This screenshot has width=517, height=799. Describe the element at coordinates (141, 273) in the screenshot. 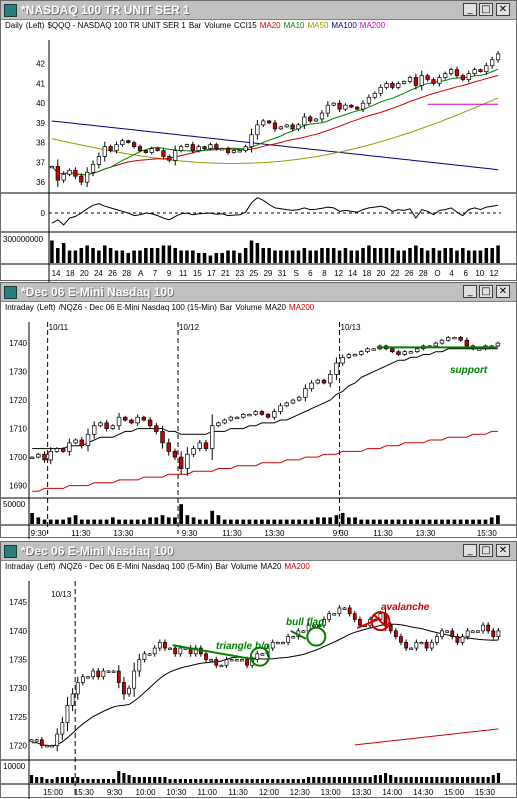

I see `x-tick-label: A` at that location.